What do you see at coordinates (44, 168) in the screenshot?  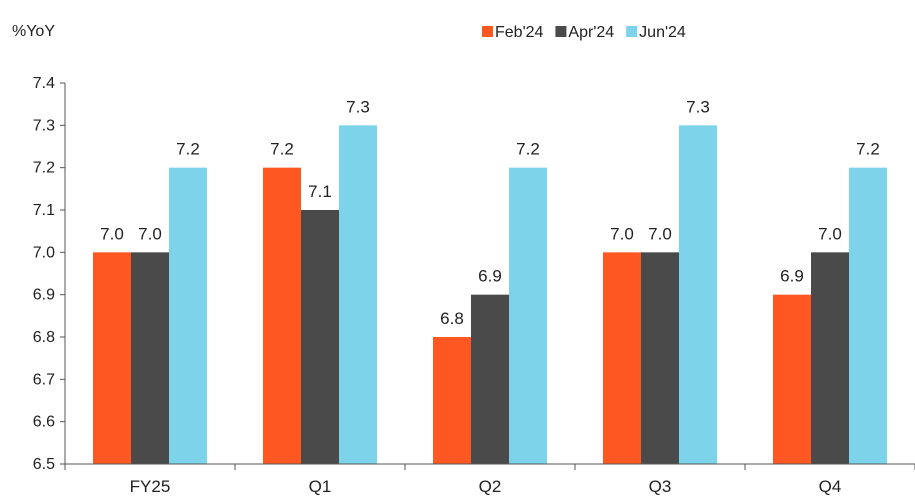 I see `y-tick-label: 7.2` at bounding box center [44, 168].